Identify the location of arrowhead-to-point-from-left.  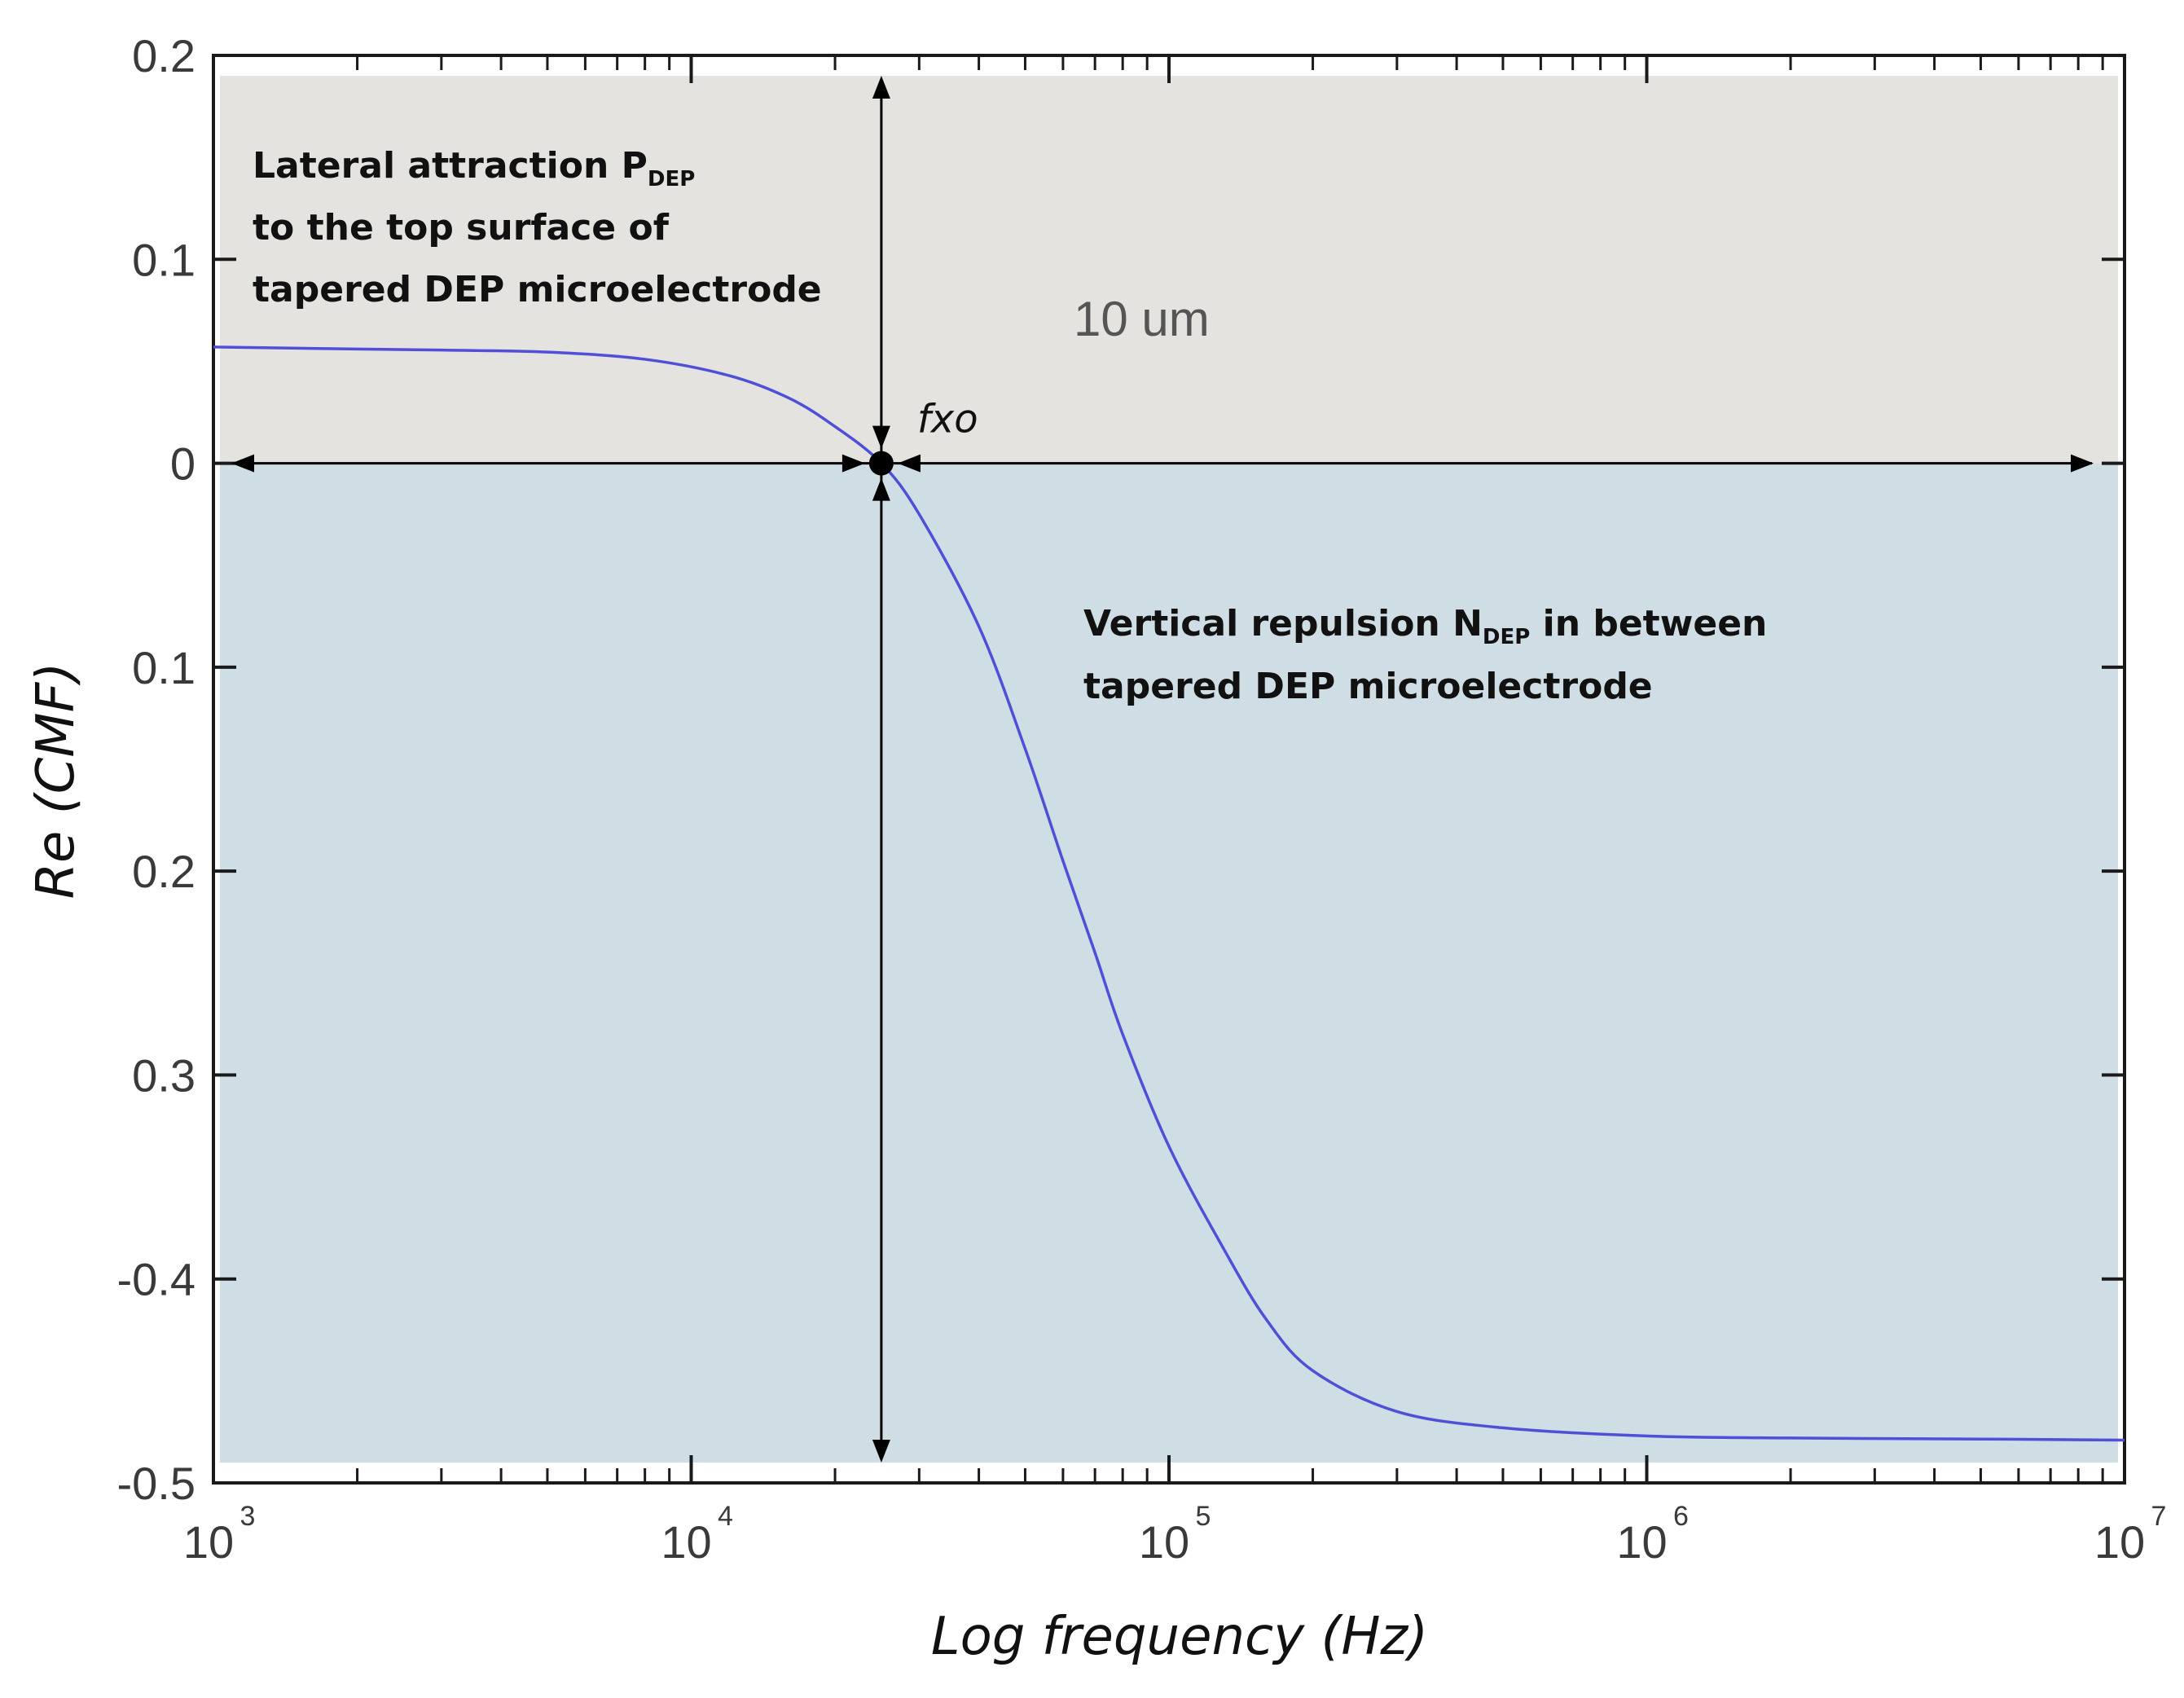
(854, 463).